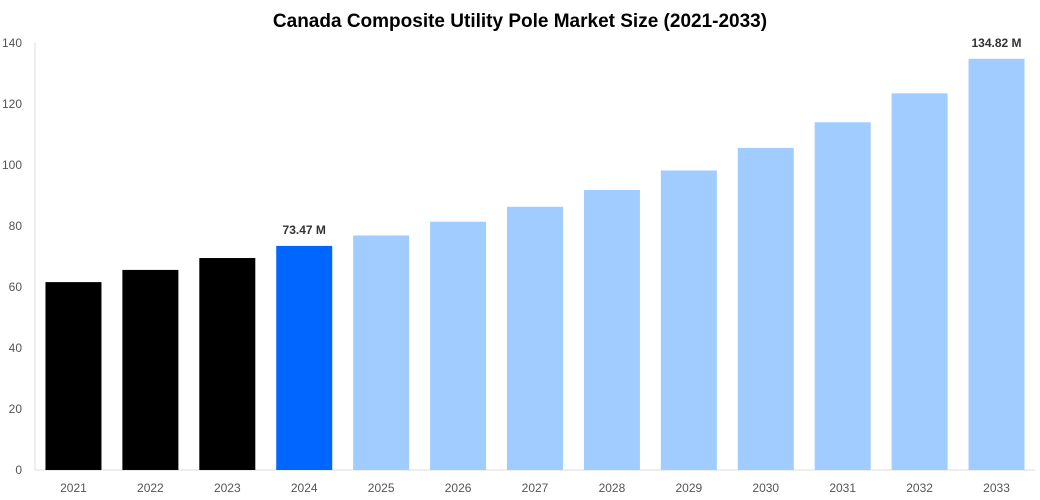 This screenshot has height=500, width=1040. Describe the element at coordinates (458, 345) in the screenshot. I see `bar-2026` at that location.